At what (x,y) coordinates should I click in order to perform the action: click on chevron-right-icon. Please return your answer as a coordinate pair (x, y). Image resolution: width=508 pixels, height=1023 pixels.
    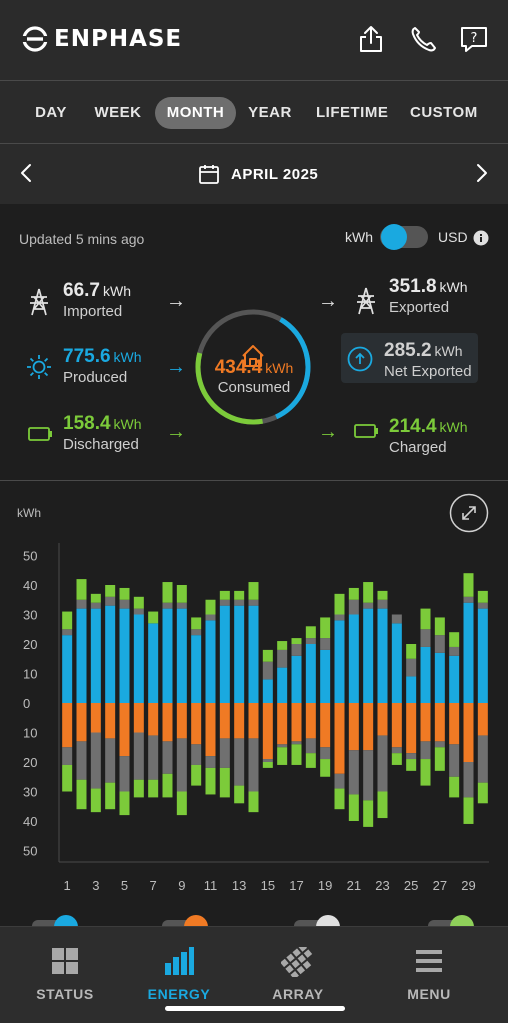
    Looking at the image, I should click on (481, 173).